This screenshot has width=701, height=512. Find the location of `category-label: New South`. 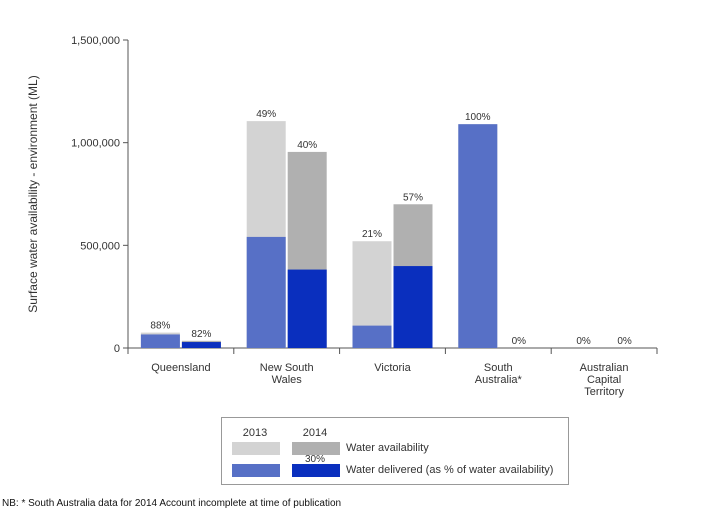

category-label: New South is located at coordinates (287, 368).